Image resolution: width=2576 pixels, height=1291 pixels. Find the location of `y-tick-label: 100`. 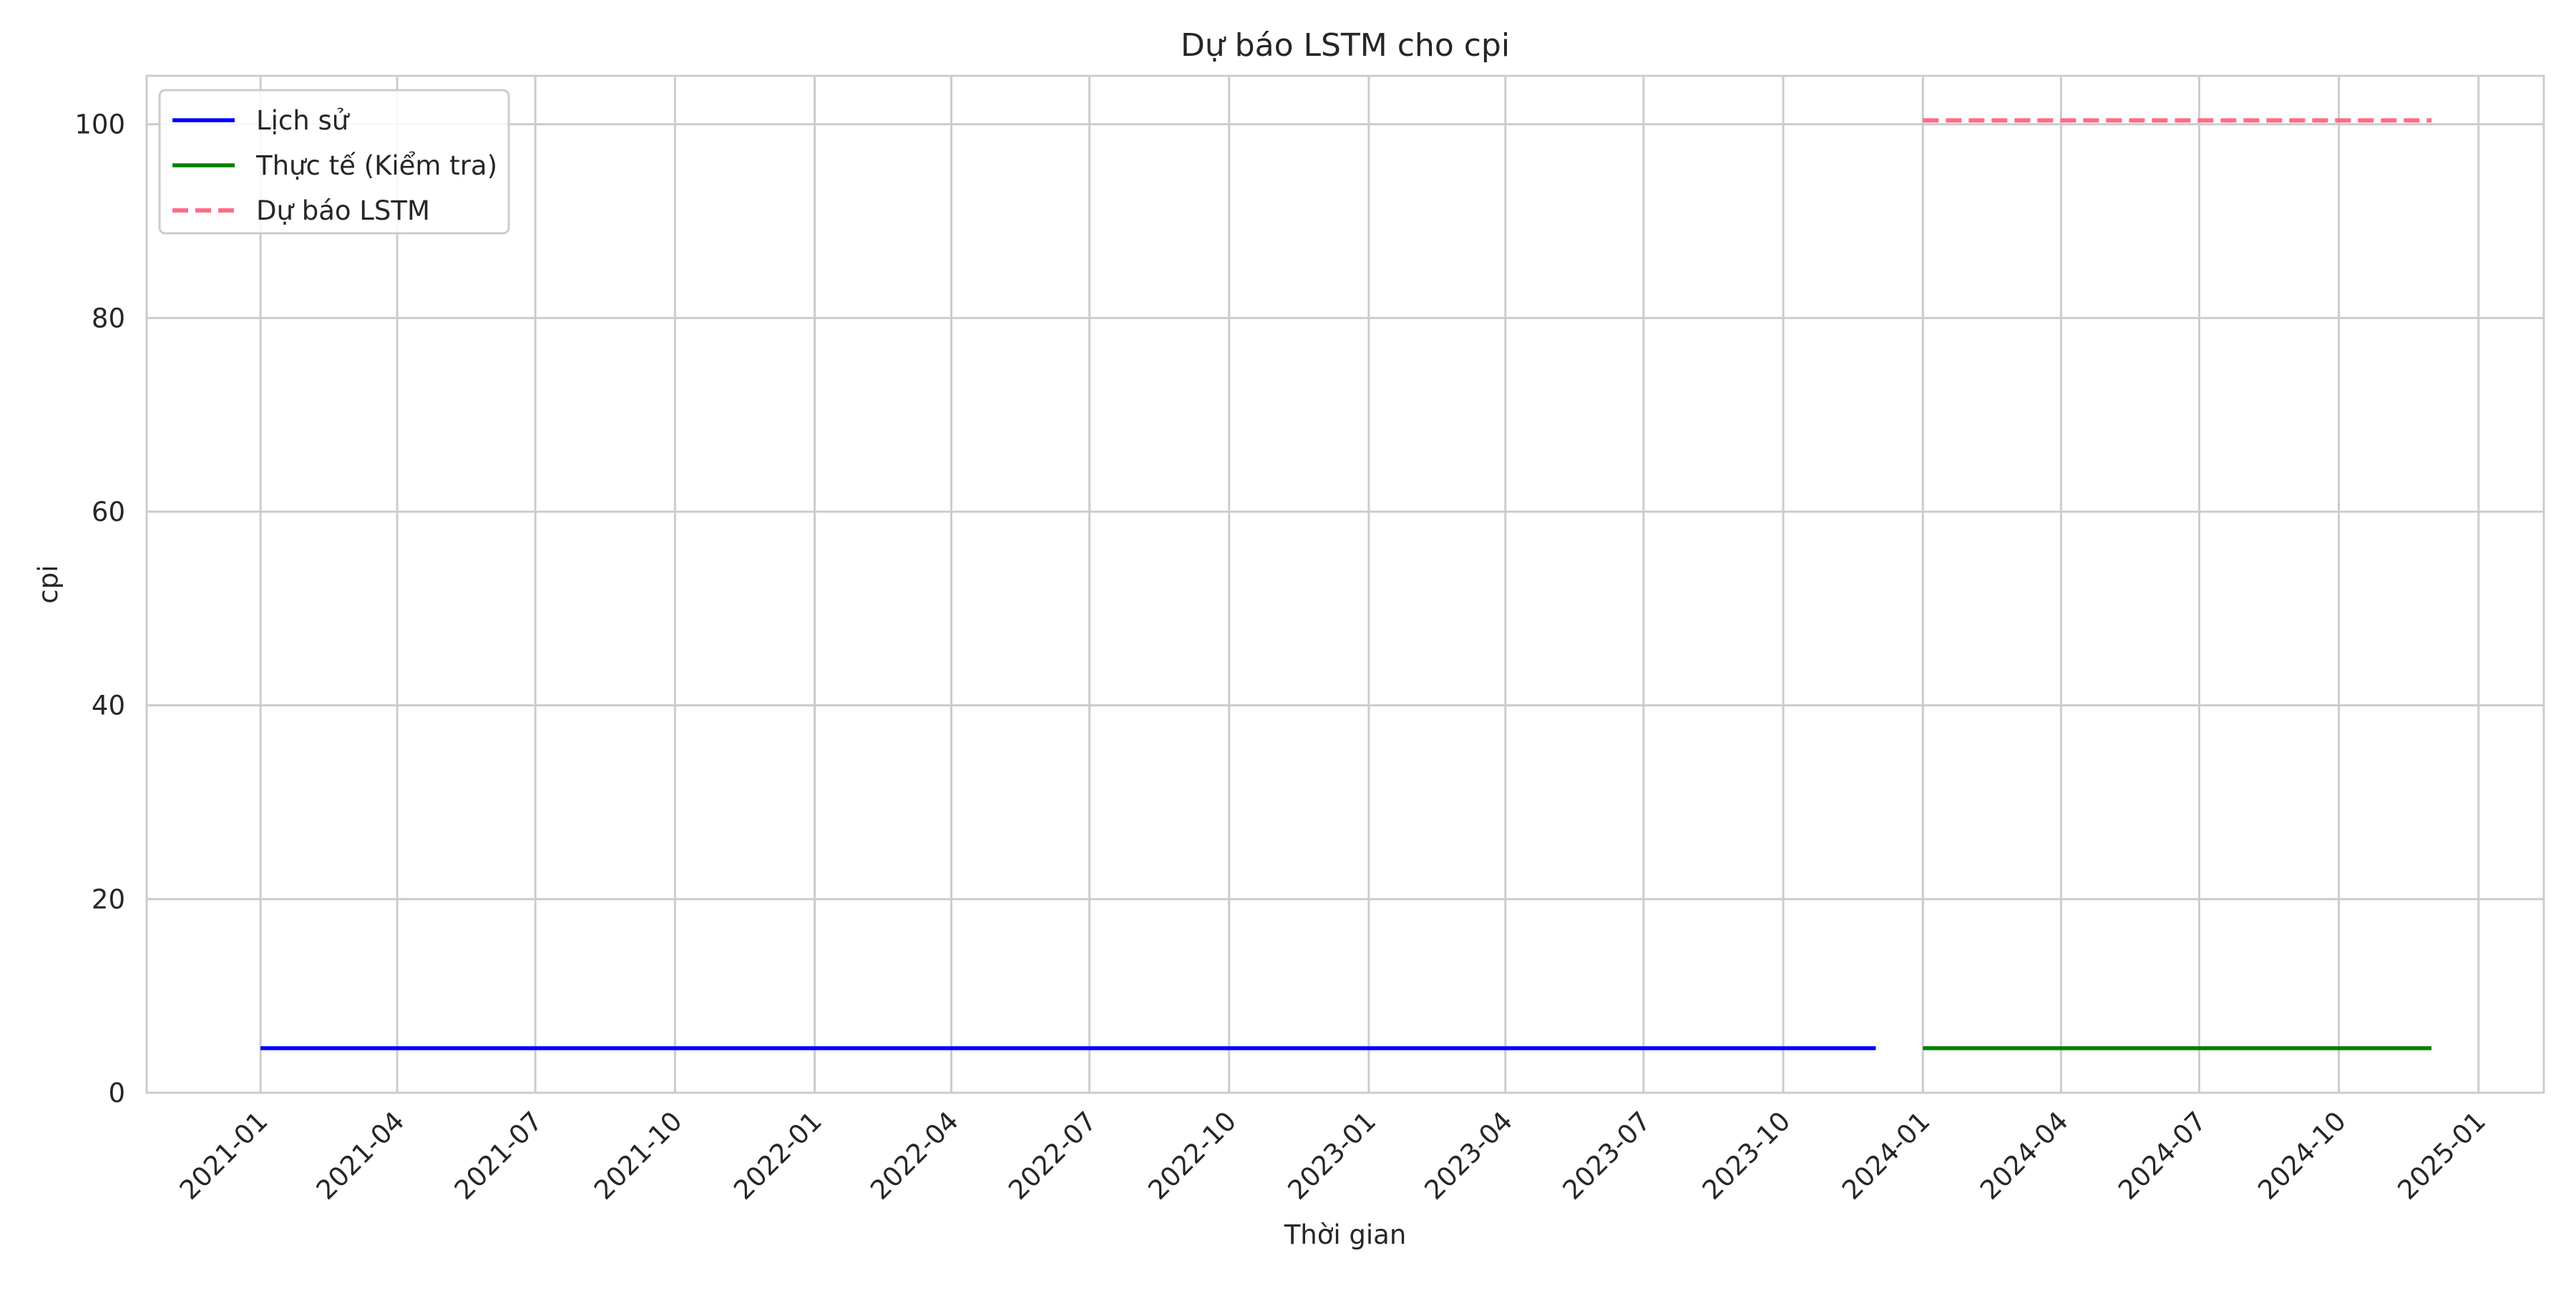

y-tick-label: 100 is located at coordinates (100, 124).